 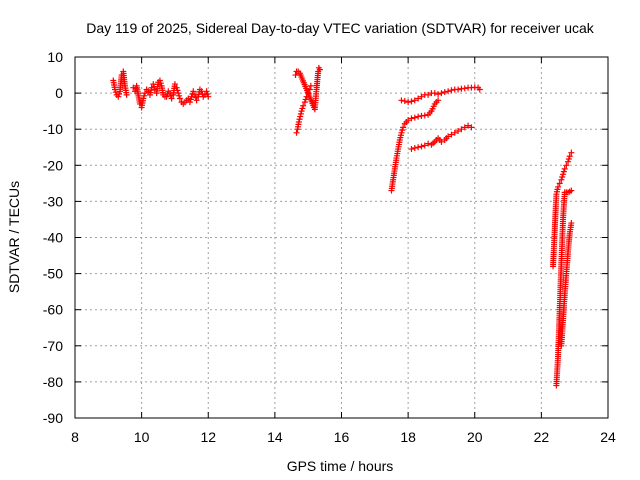 What do you see at coordinates (608, 437) in the screenshot?
I see `x-tick-label: 24` at bounding box center [608, 437].